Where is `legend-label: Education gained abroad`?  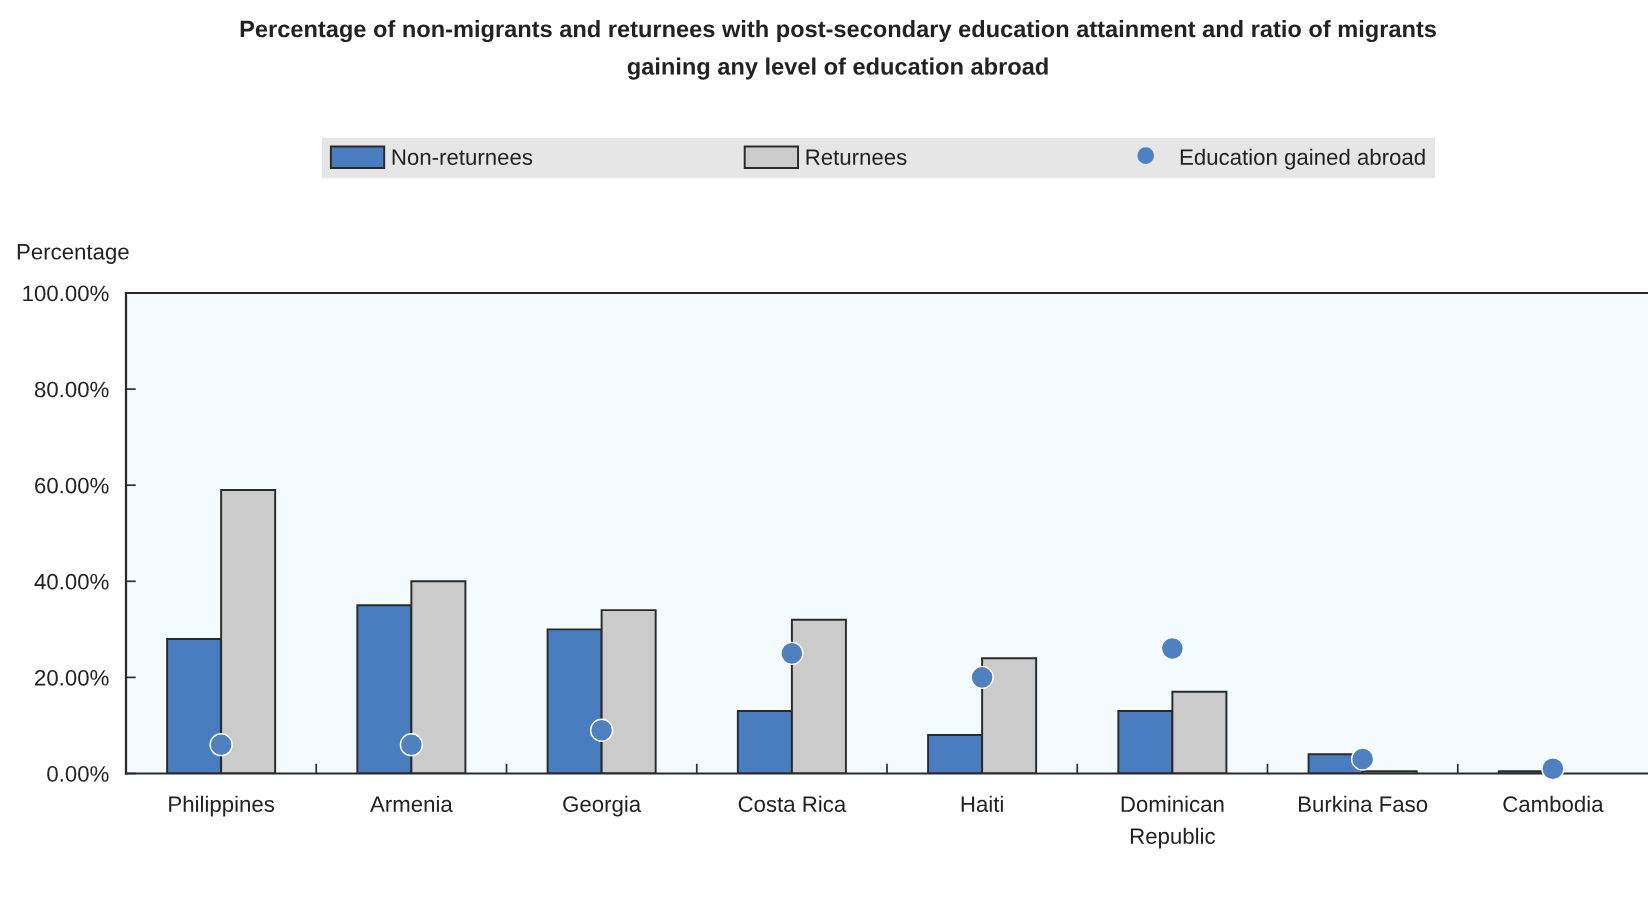 legend-label: Education gained abroad is located at coordinates (1302, 159).